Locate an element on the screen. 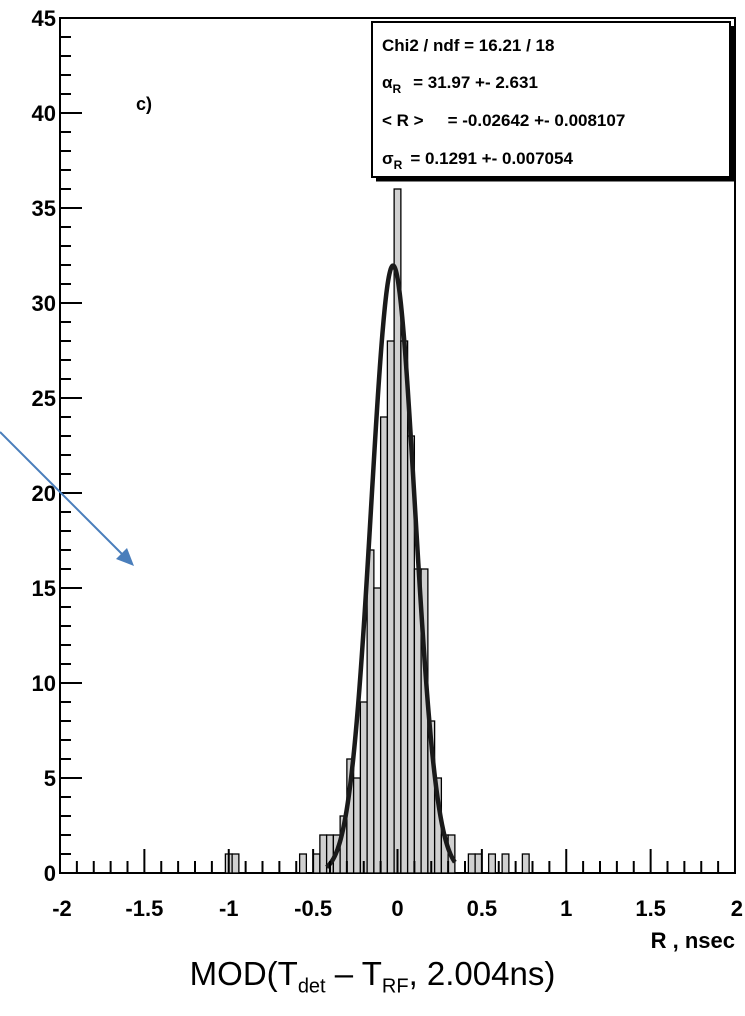  stats-sigma-sub: R is located at coordinates (398, 165).